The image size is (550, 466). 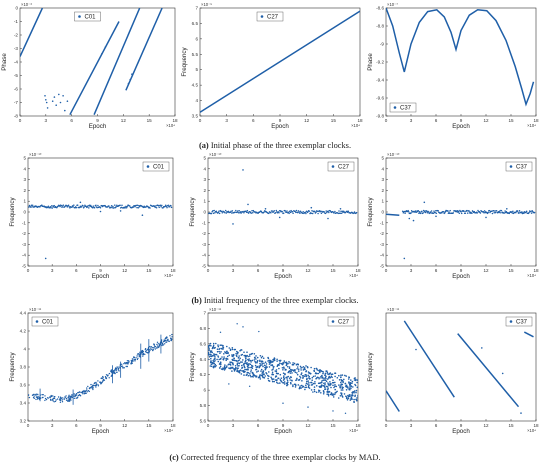 I want to click on data-layer, so click(x=460, y=57).